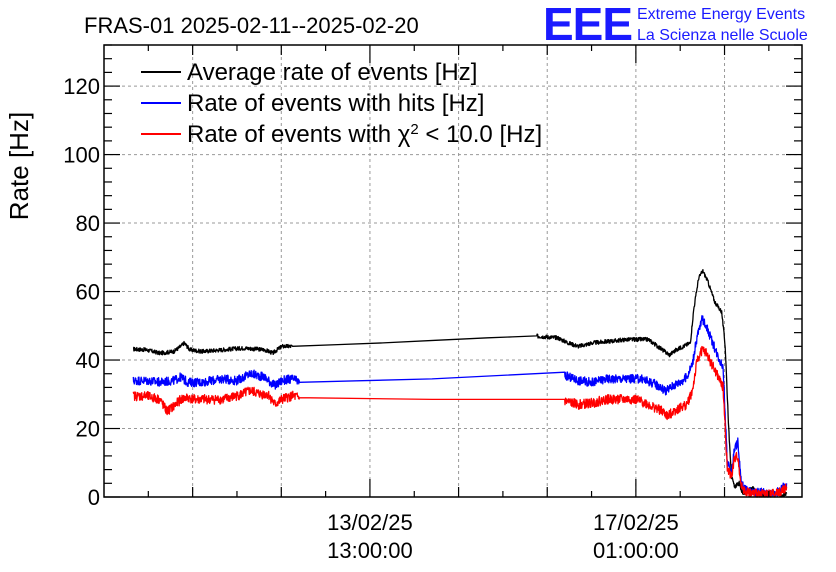 This screenshot has height=572, width=836. What do you see at coordinates (370, 522) in the screenshot?
I see `x-tick-date: 13/02/25` at bounding box center [370, 522].